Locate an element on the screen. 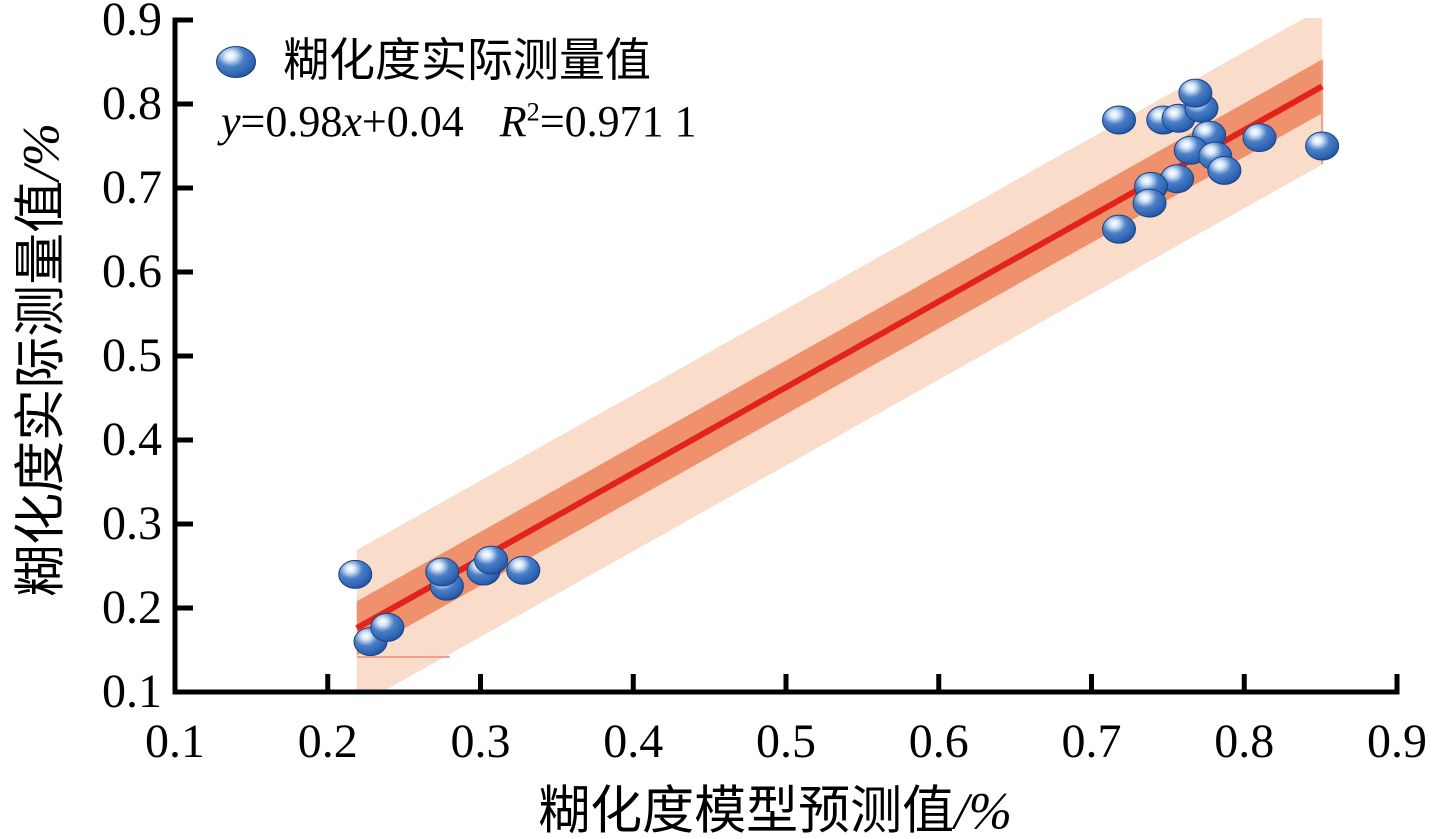  x-tick-label: 0.8 is located at coordinates (1244, 741).